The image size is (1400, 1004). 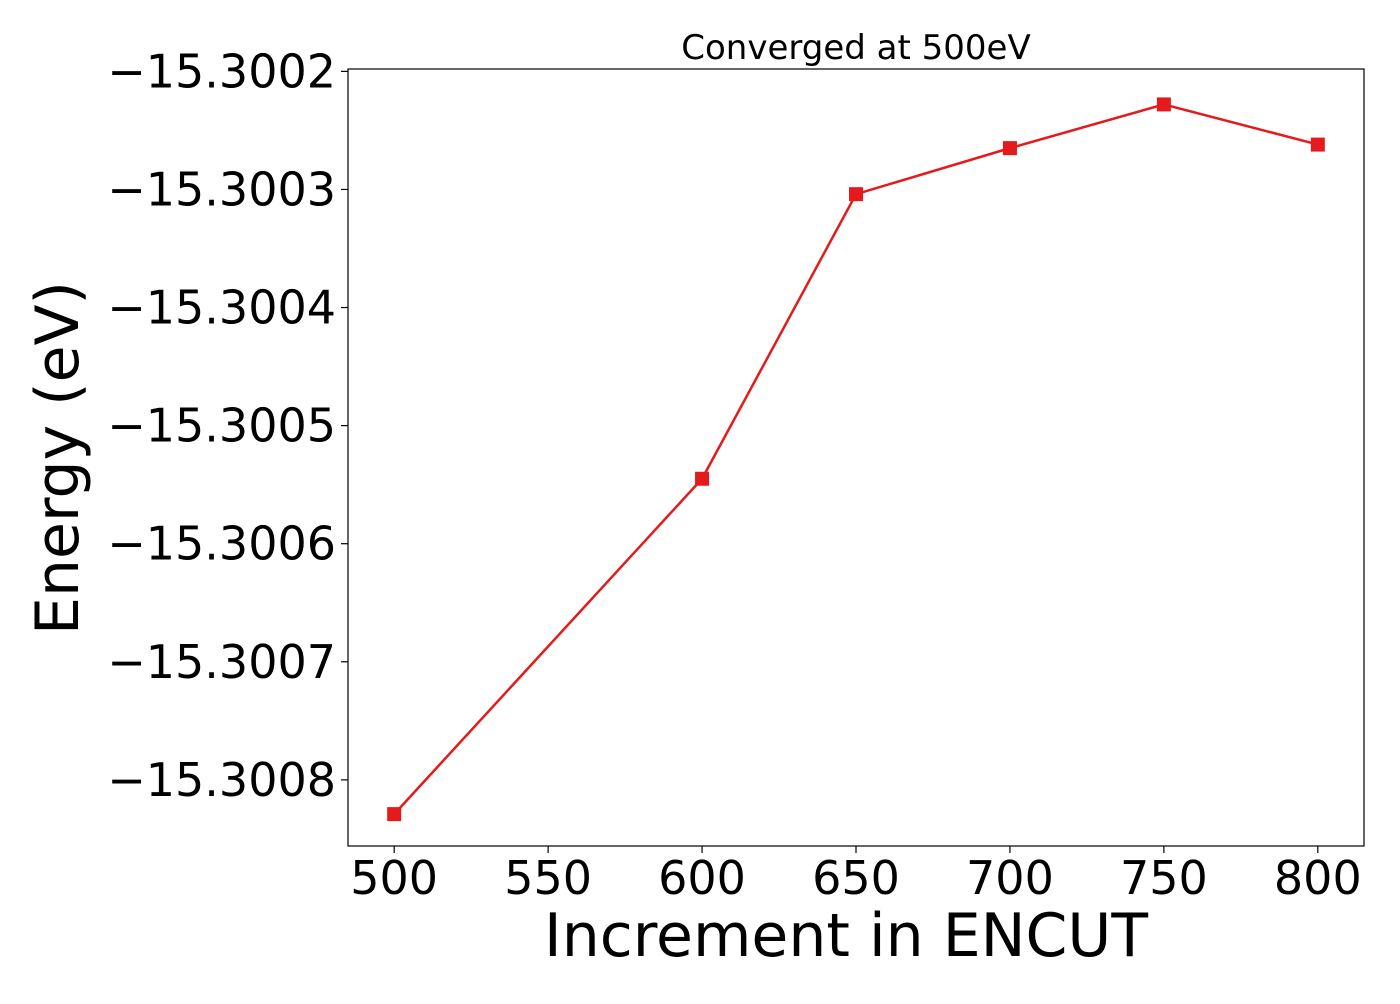 What do you see at coordinates (221, 426) in the screenshot?
I see `y-tick-label: −15.3005` at bounding box center [221, 426].